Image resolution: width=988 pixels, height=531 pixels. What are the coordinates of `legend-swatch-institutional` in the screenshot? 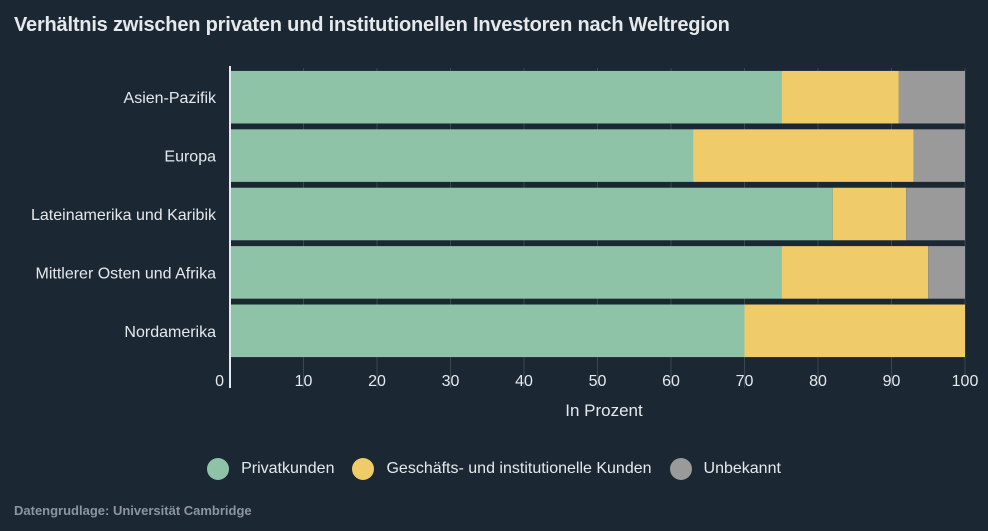 It's located at (363, 469).